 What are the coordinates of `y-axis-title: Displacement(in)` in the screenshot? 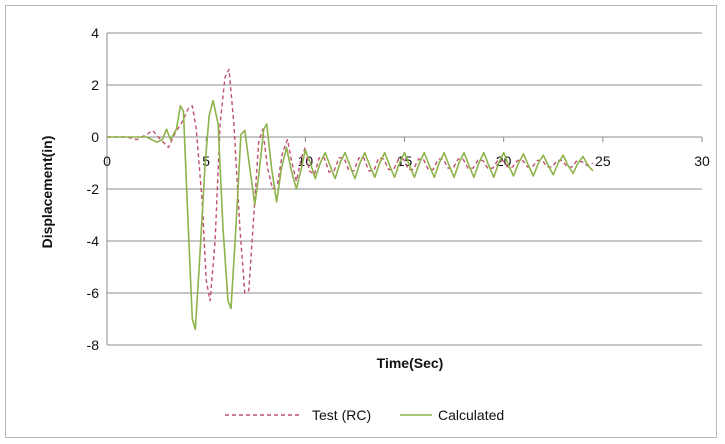 It's located at (47, 192).